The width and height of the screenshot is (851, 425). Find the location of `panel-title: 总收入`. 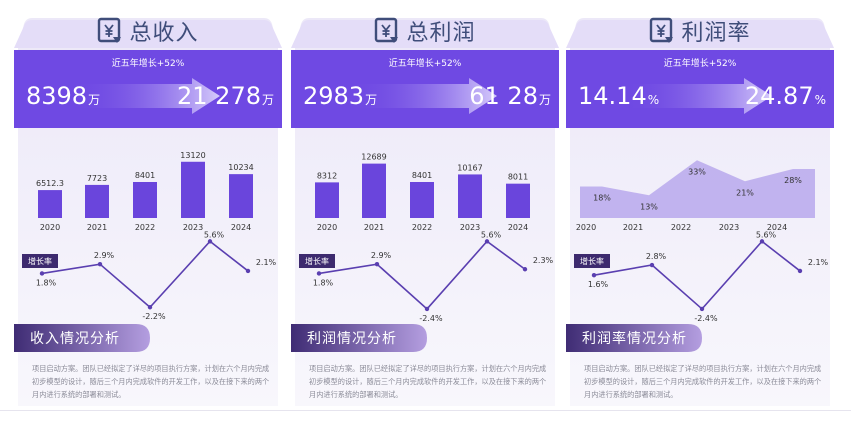

panel-title: 总收入 is located at coordinates (148, 31).